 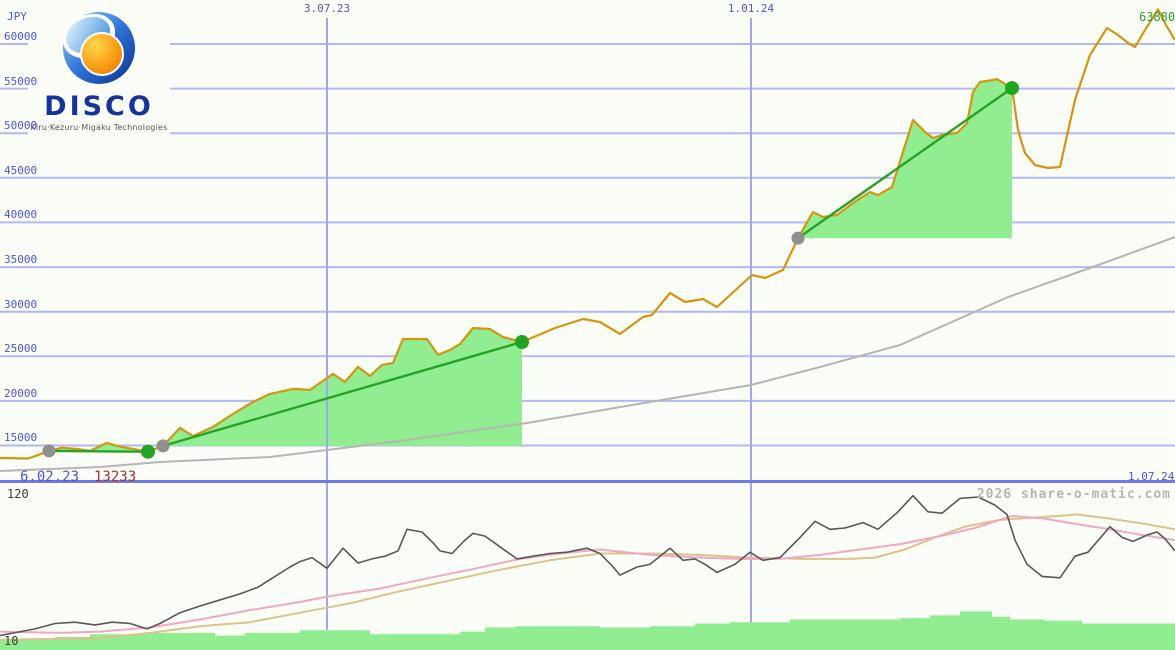 What do you see at coordinates (99, 106) in the screenshot?
I see `disco-logo-text: DISCO` at bounding box center [99, 106].